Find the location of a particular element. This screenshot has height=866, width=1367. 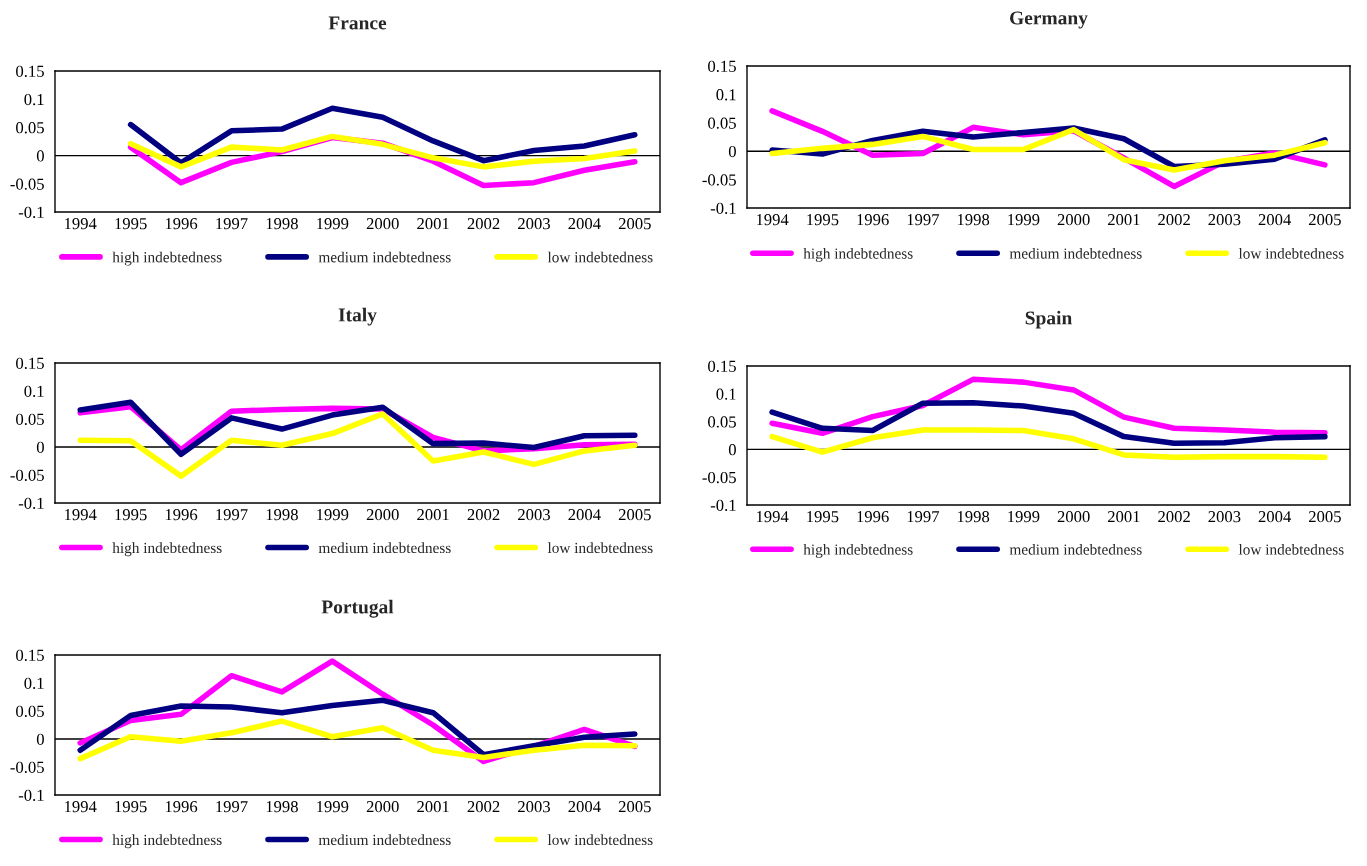

chart-title: Italy is located at coordinates (357, 316).